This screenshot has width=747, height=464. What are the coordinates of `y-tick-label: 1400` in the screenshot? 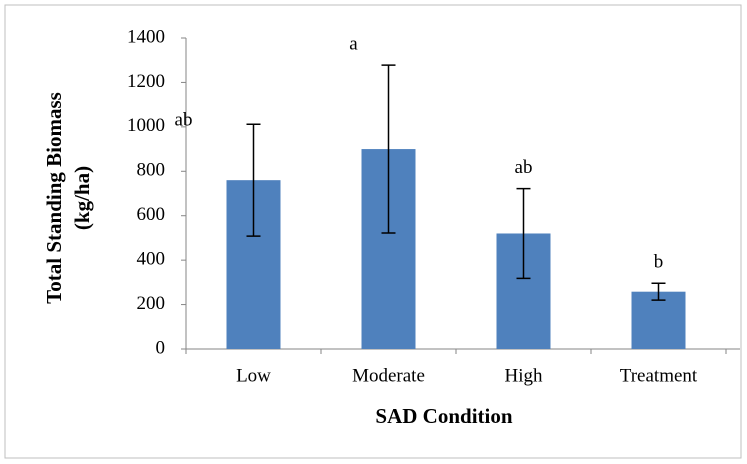 It's located at (146, 36).